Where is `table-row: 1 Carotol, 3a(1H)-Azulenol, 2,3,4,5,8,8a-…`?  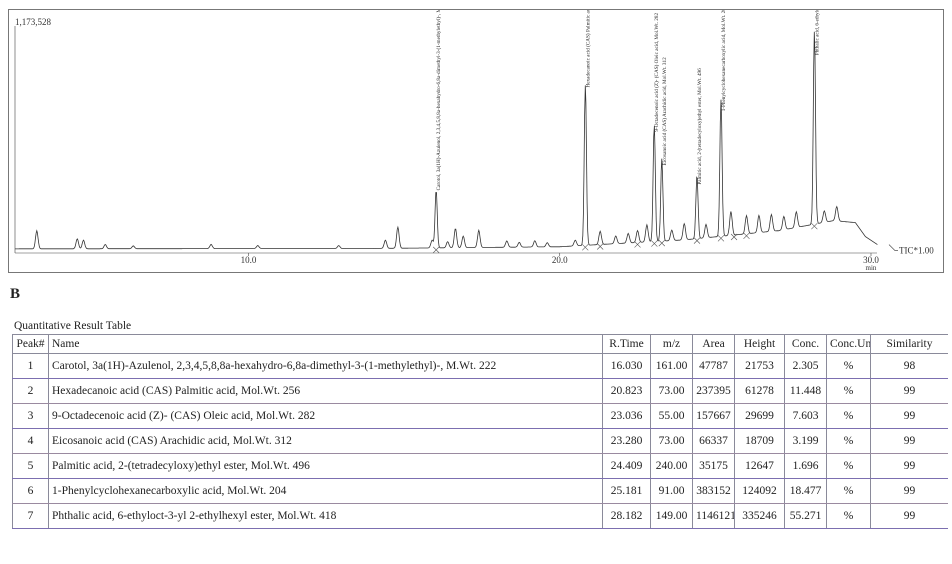
table-row: 1 Carotol, 3a(1H)-Azulenol, 2,3,4,5,8,8a-… is located at coordinates (481, 366).